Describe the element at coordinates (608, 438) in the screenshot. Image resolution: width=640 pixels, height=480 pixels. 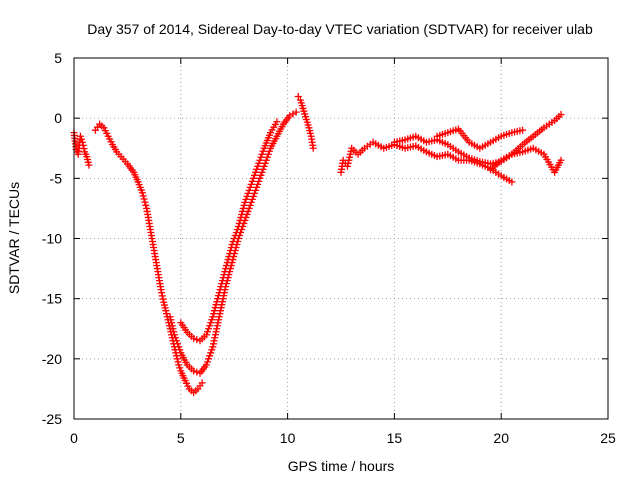
I see `x-tick-label: 25` at that location.